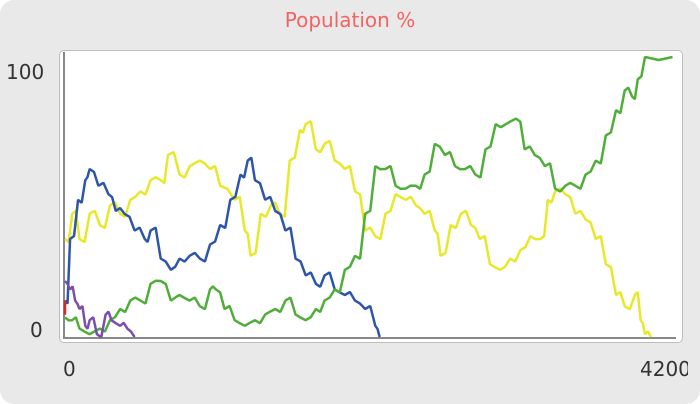 The image size is (700, 404). I want to click on y-tick-100: 100, so click(25, 72).